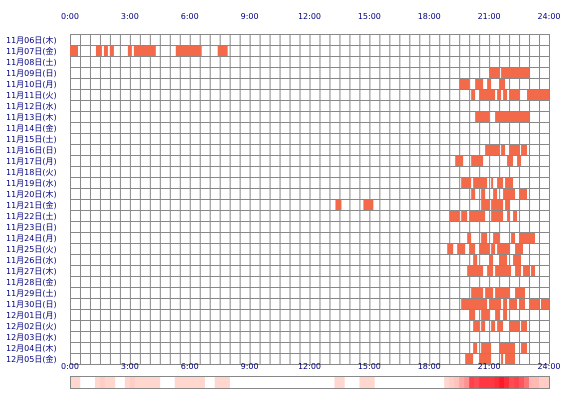 Image resolution: width=570 pixels, height=400 pixels. What do you see at coordinates (31, 348) in the screenshot?
I see `row-label: 12月04日(木)` at bounding box center [31, 348].